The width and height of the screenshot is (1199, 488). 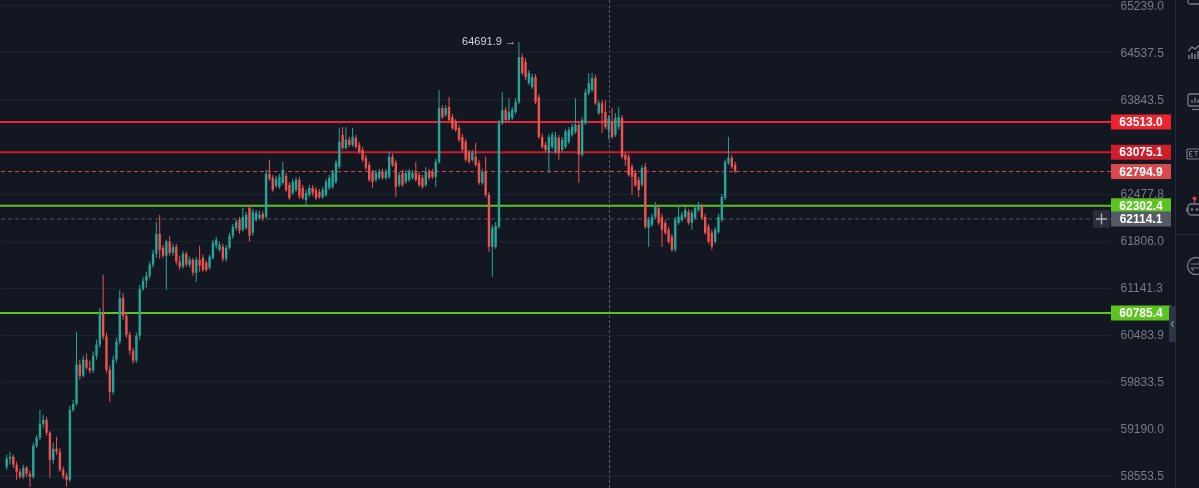 What do you see at coordinates (1141, 171) in the screenshot?
I see `ref-line-label: 62794.9` at bounding box center [1141, 171].